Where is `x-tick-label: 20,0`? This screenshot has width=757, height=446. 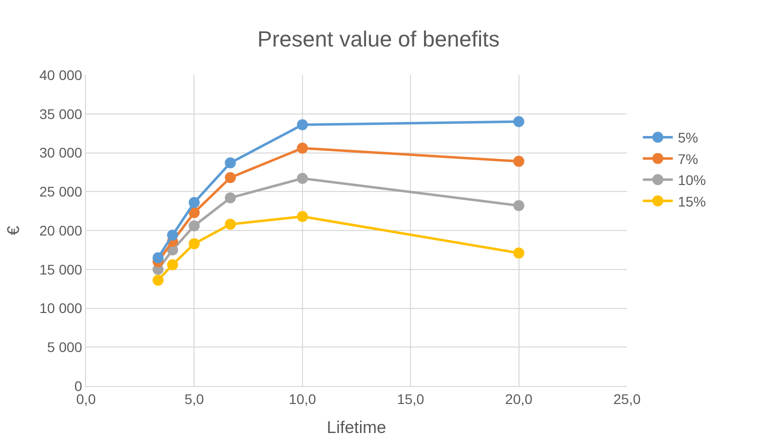
x-tick-label: 20,0 is located at coordinates (519, 398).